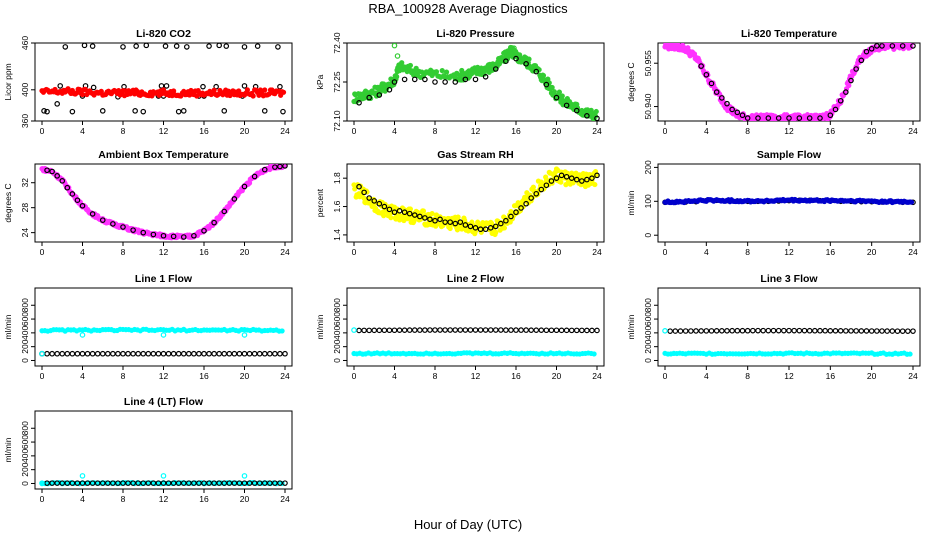 The image size is (936, 540). I want to click on y-tick-label: 72.25, so click(337, 82).